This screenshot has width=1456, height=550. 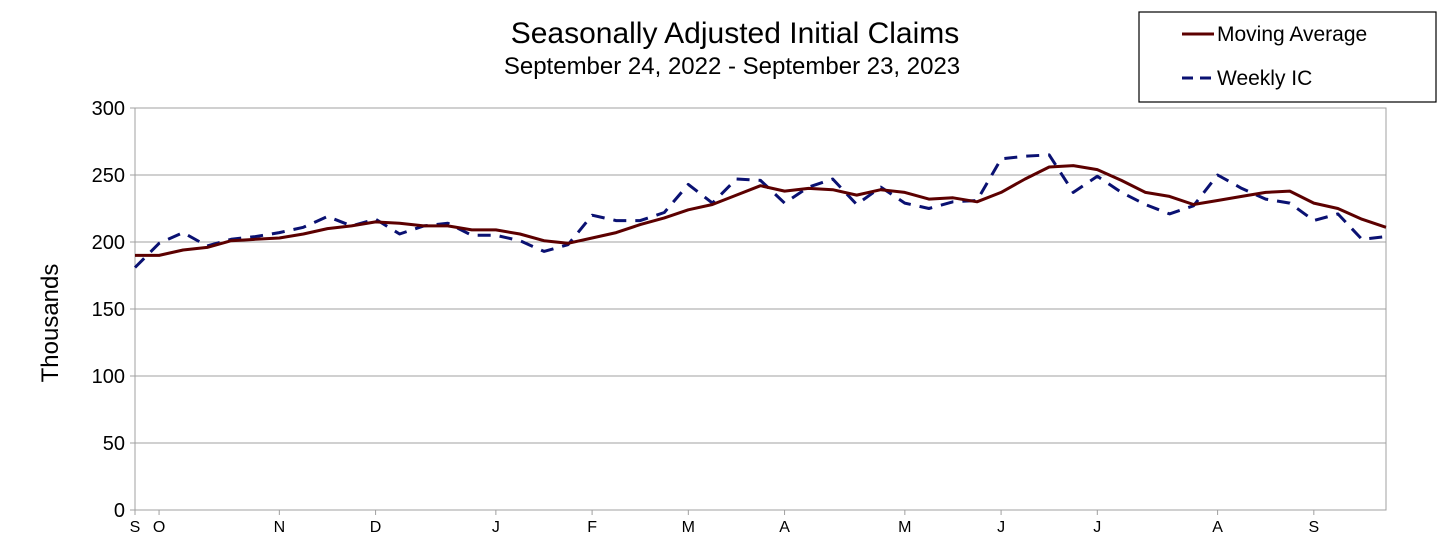 I want to click on y-axis-ticks: 0 50 100 150 200 250 300, so click(x=113, y=310).